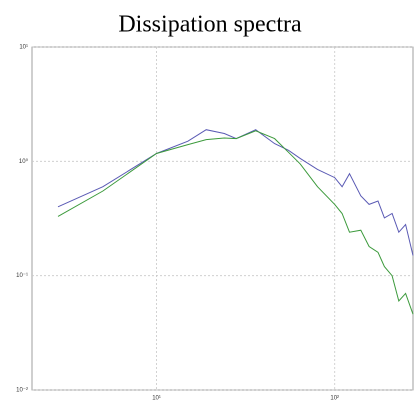  Describe the element at coordinates (334, 399) in the screenshot. I see `x-tick-label: 10²` at that location.